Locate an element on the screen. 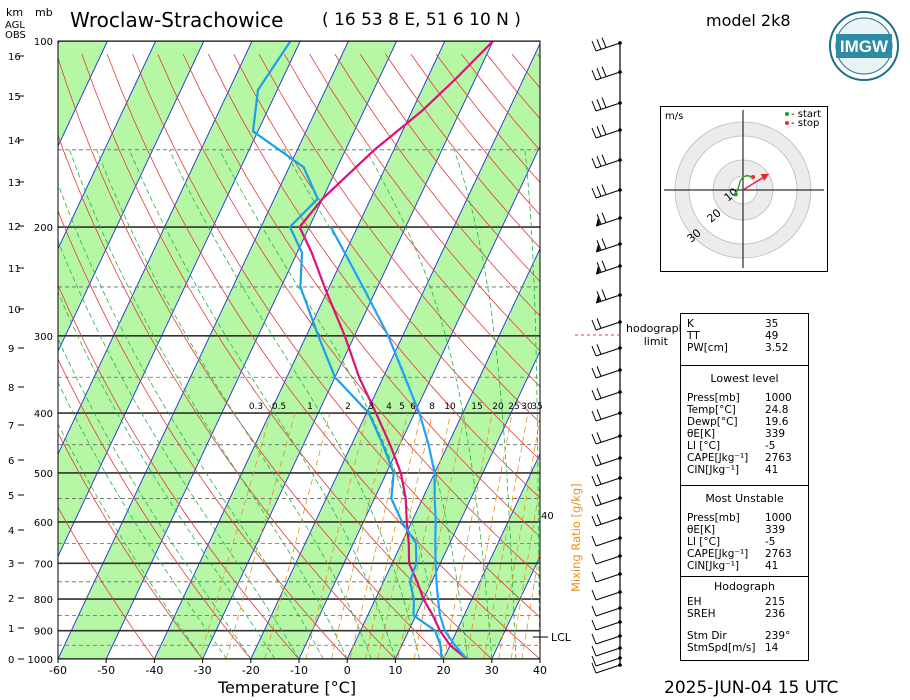 This screenshot has width=910, height=700. hodograph-start-point is located at coordinates (735, 194).